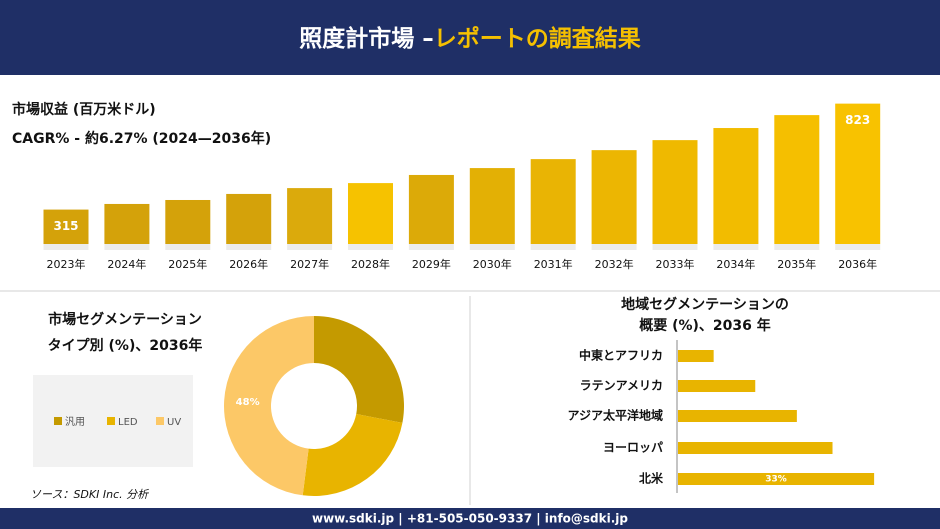 The image size is (940, 529). I want to click on header-title: 照度計市場 –レポートの調査結果, so click(470, 38).